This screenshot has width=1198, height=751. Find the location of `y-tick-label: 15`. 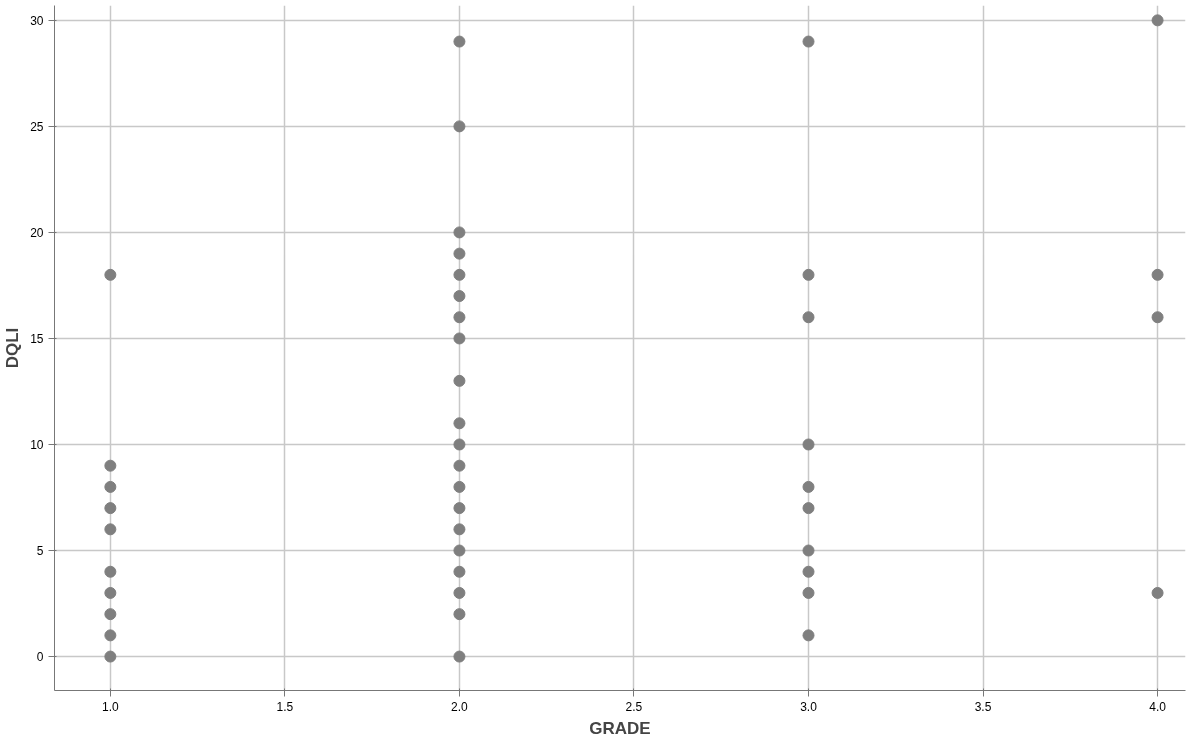

y-tick-label: 15 is located at coordinates (37, 338).